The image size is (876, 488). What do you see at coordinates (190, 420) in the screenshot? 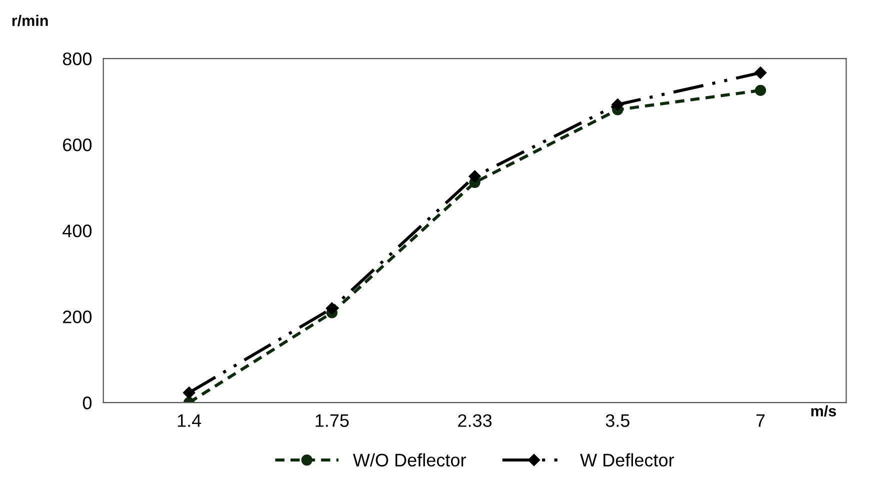
I see `x-tick-label: 1.4` at bounding box center [190, 420].